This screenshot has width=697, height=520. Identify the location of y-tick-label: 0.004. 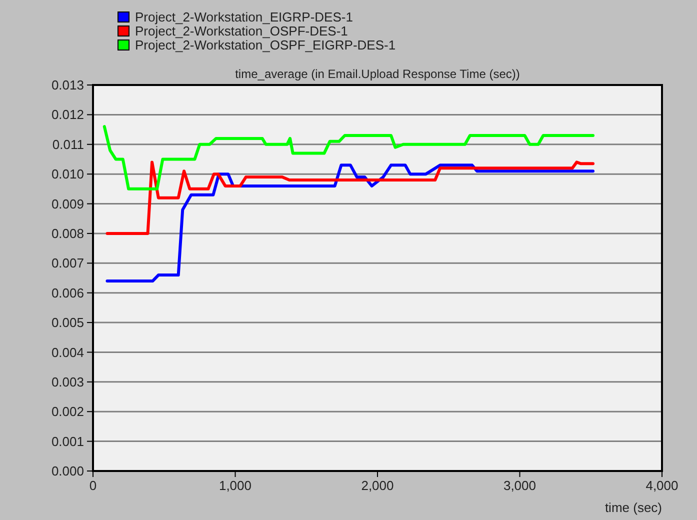
(67, 352).